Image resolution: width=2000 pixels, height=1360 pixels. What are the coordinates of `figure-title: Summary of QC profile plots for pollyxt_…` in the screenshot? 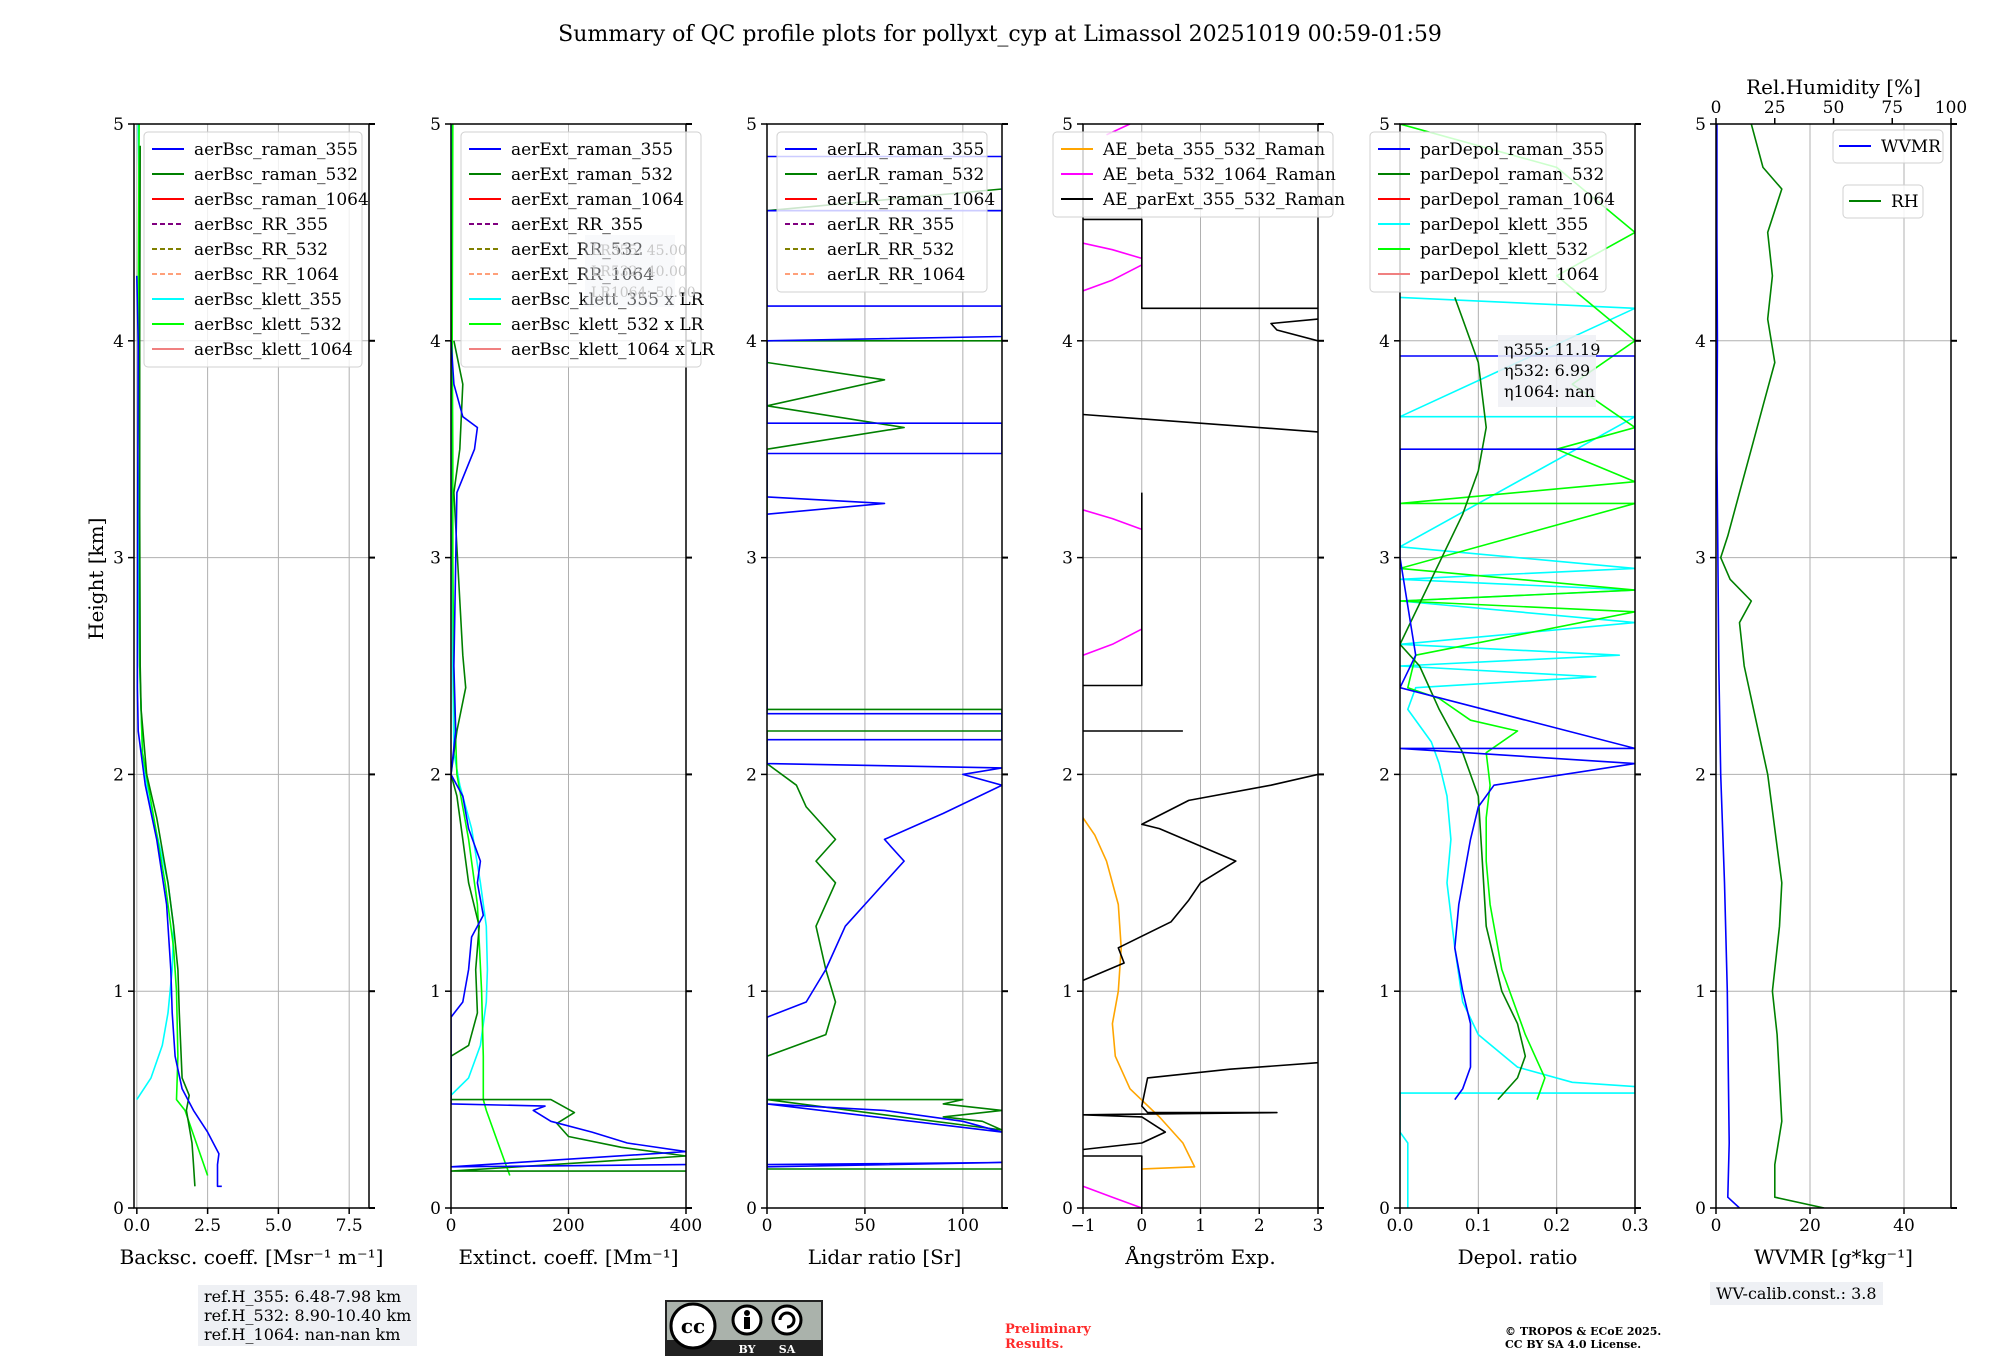 It's located at (1000, 34).